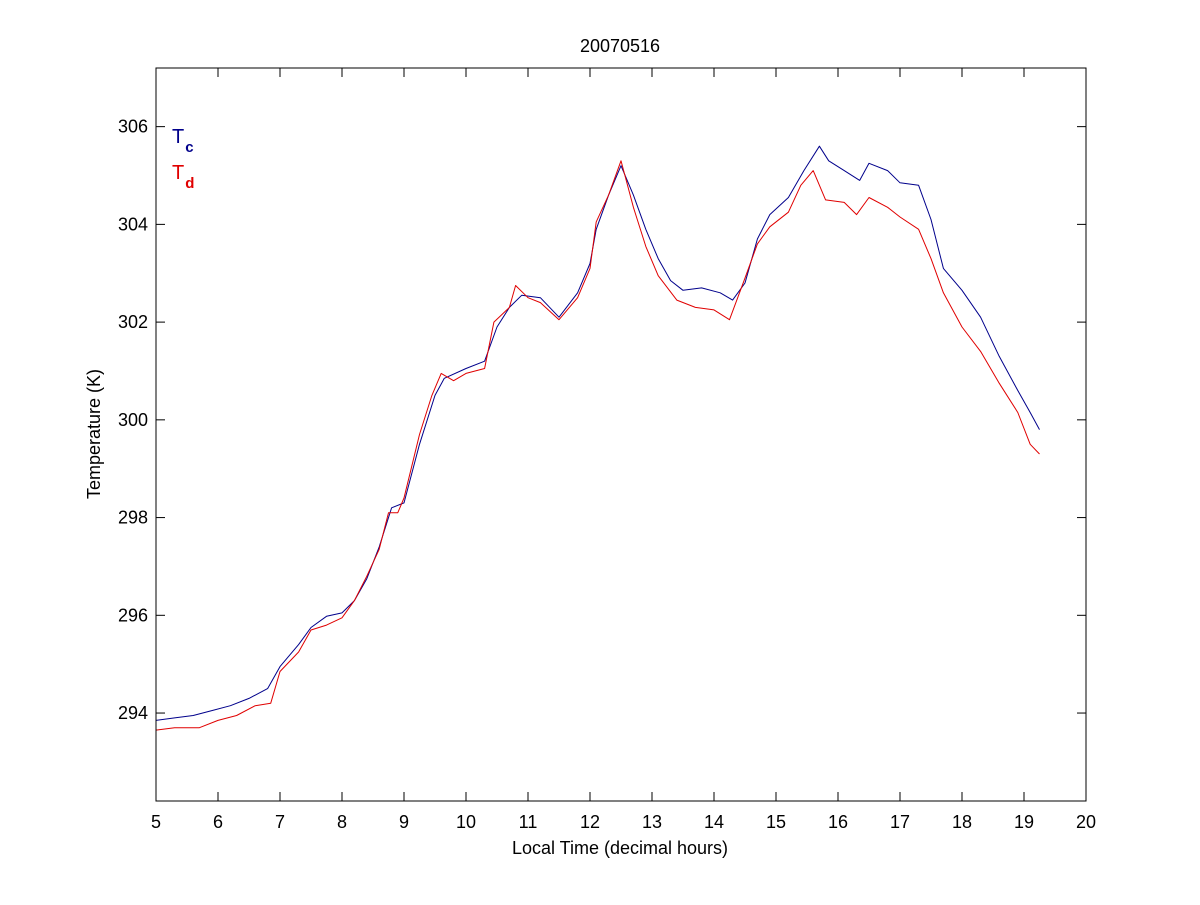 Image resolution: width=1200 pixels, height=905 pixels. What do you see at coordinates (218, 822) in the screenshot?
I see `x-tick-label: 6` at bounding box center [218, 822].